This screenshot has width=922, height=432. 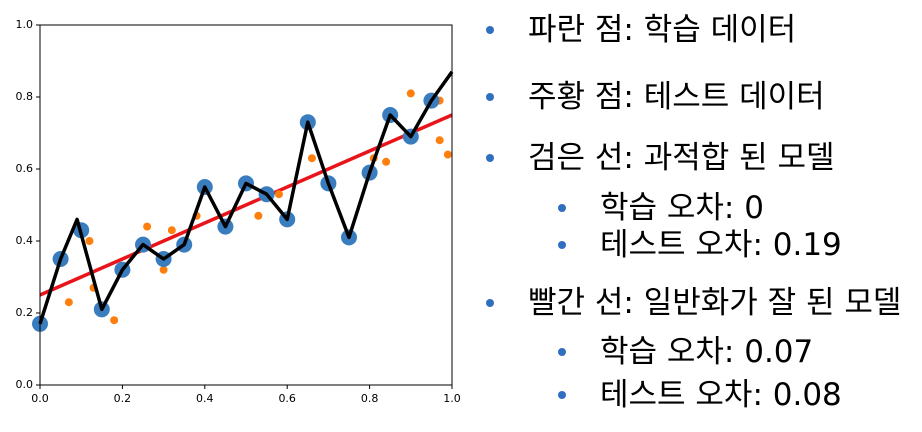 I want to click on bullet-text: 파란 점: 학습 데이터, so click(x=662, y=30).